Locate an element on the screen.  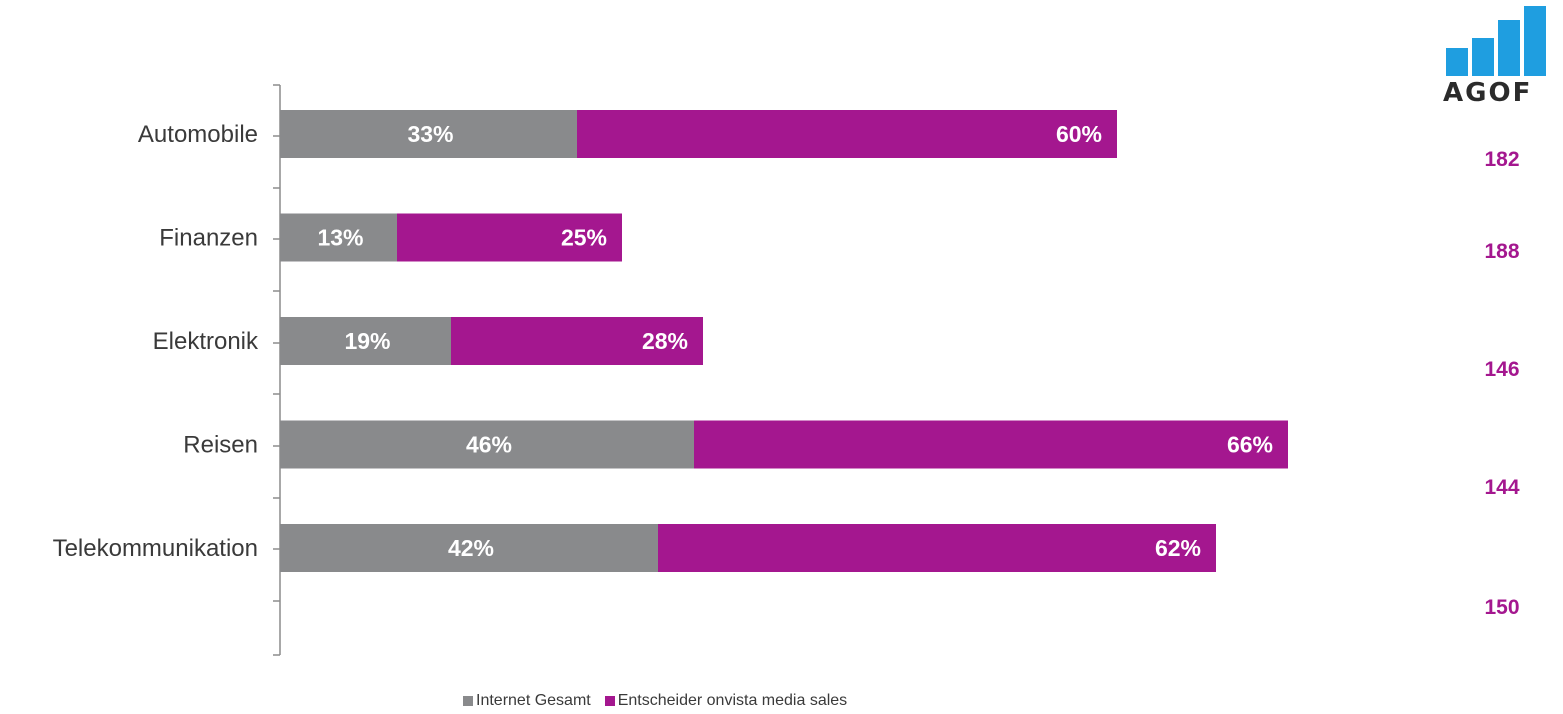
legend-label-entscheider: Entscheider onvista media sales is located at coordinates (732, 700).